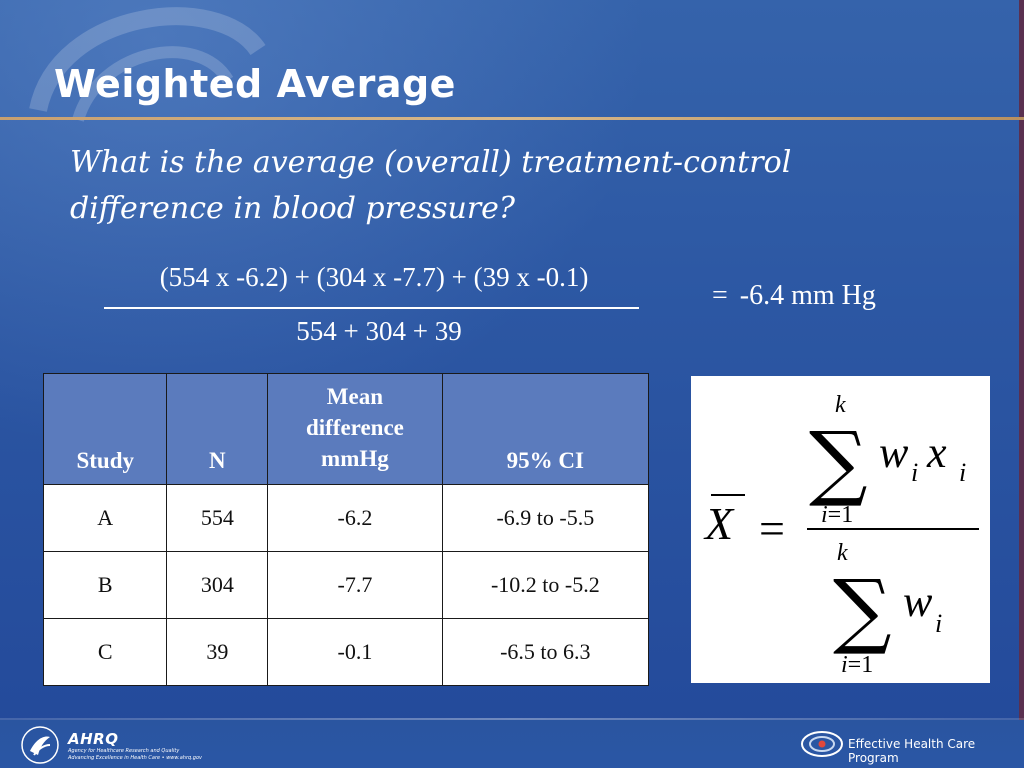 The height and width of the screenshot is (768, 1024). I want to click on cell-mean: -7.7, so click(355, 585).